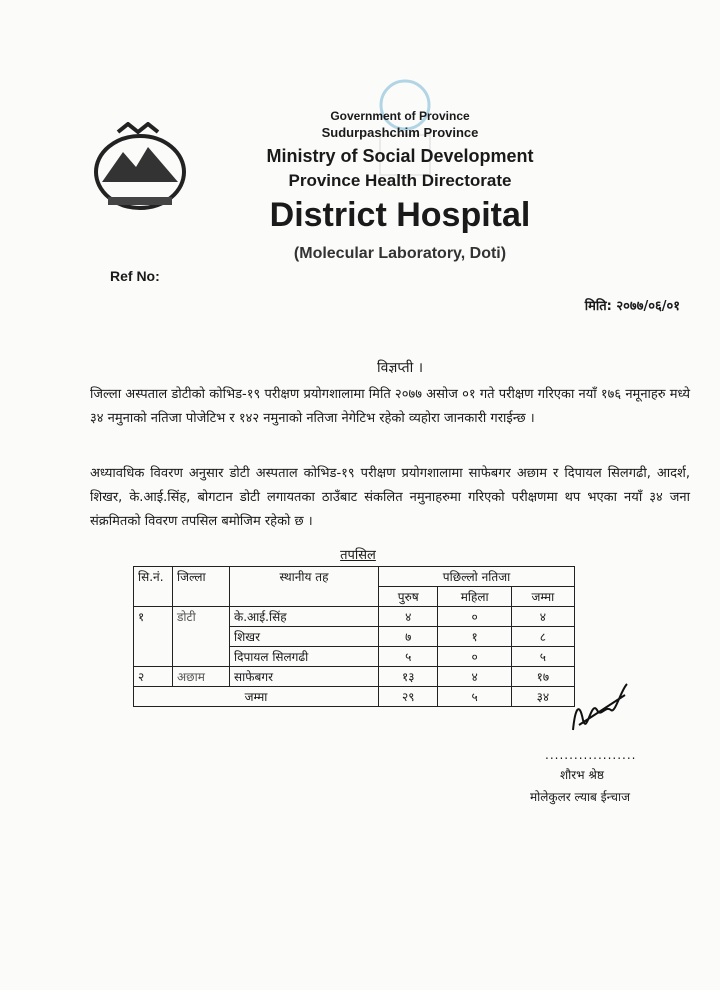 This screenshot has width=720, height=990. I want to click on header-district: जिल्ला, so click(201, 586).